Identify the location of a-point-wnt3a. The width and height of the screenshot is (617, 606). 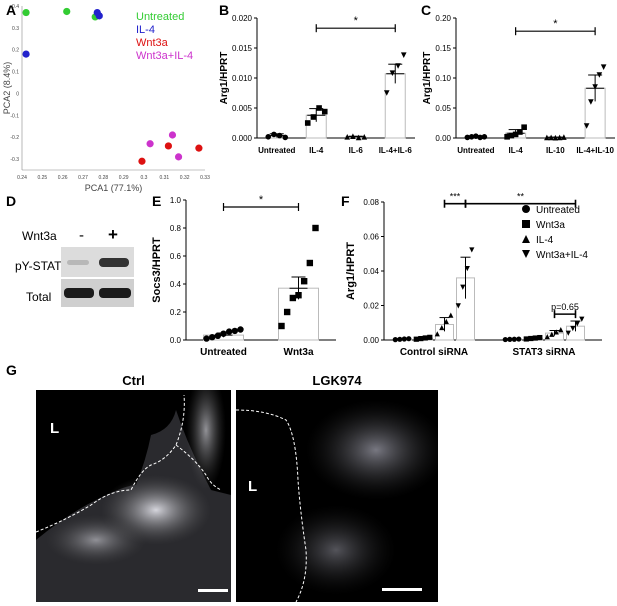
(142, 161).